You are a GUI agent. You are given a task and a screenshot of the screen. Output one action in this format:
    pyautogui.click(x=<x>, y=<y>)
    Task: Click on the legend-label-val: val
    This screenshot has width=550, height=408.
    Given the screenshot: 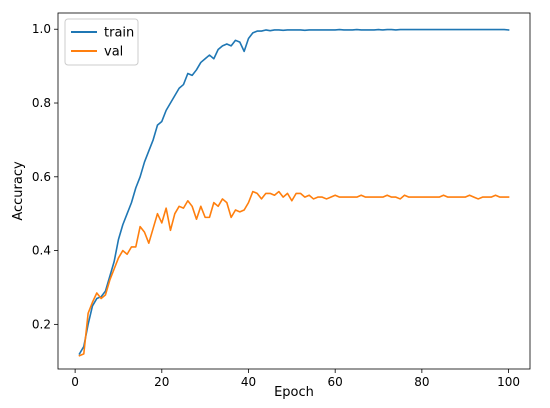 What is the action you would take?
    pyautogui.click(x=113, y=52)
    